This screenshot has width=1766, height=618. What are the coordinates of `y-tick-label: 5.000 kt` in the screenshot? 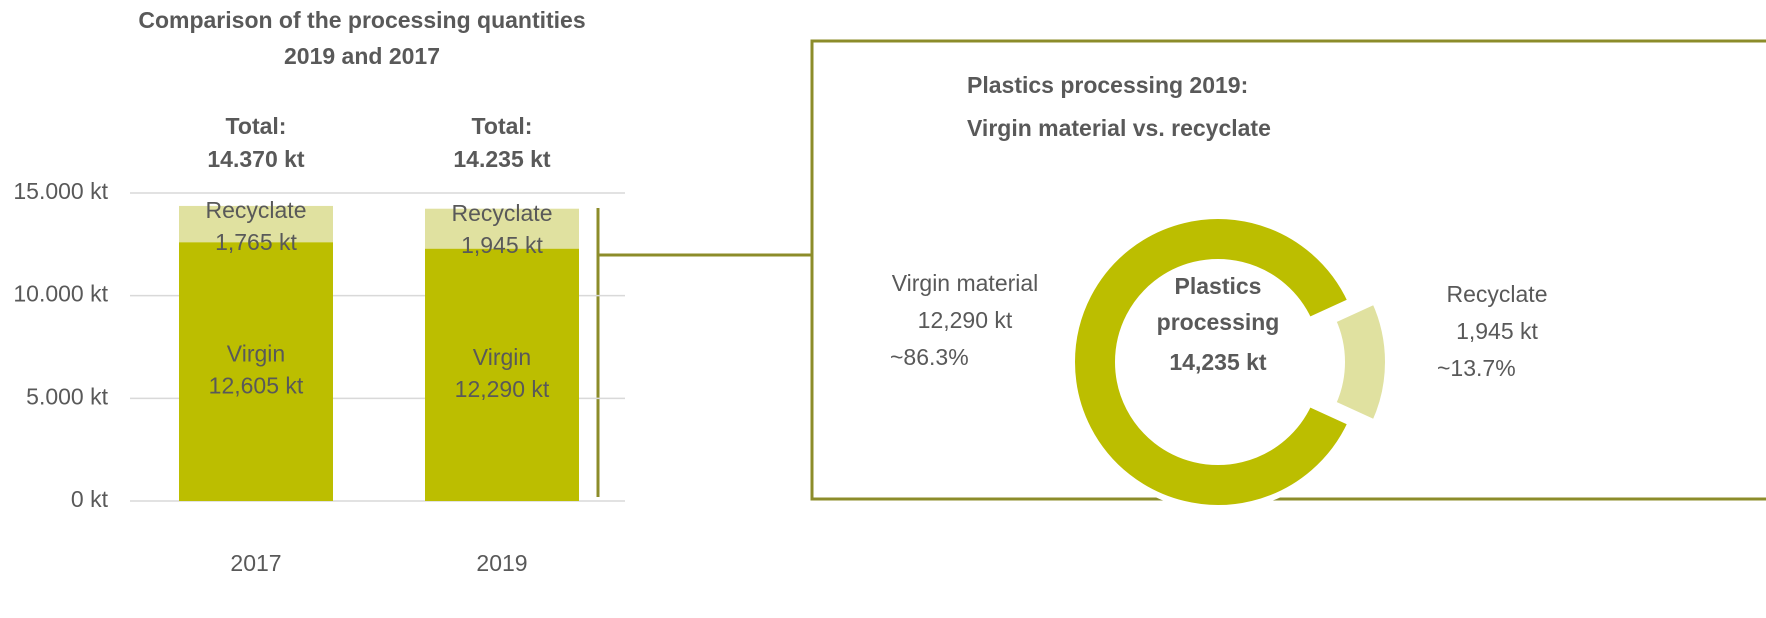 It's located at (67, 396).